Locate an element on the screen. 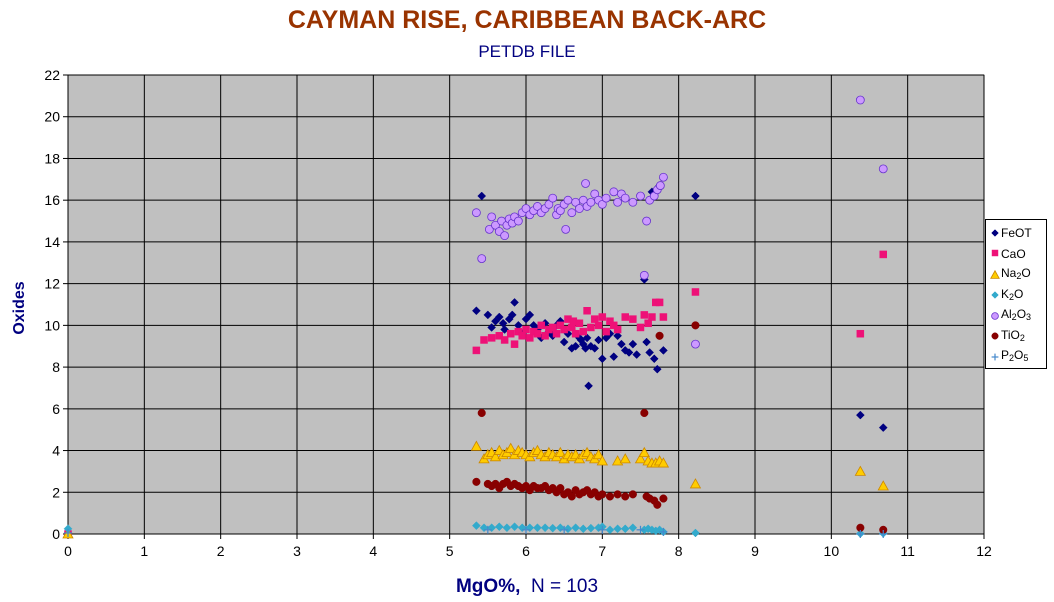 The width and height of the screenshot is (1054, 602). legend-marker-k2o is located at coordinates (995, 295).